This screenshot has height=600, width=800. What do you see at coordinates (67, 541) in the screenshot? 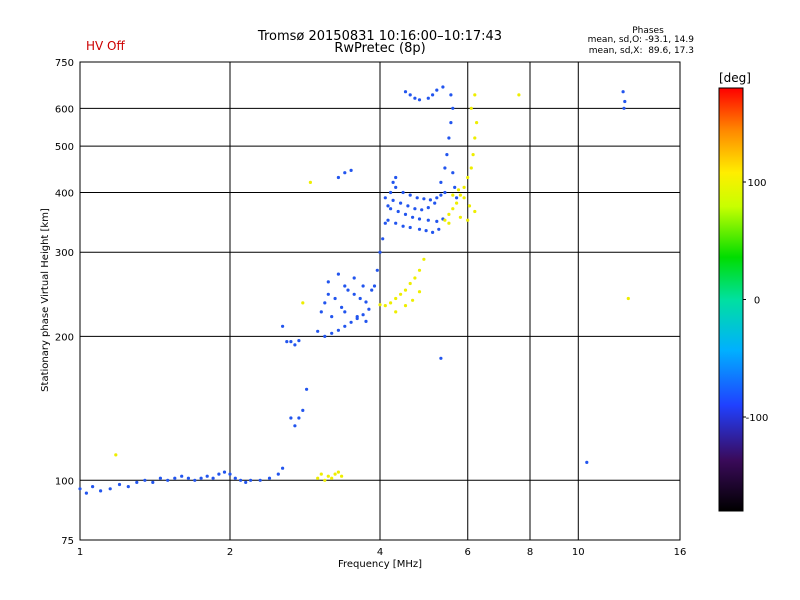
I see `y-tick-label: 75` at bounding box center [67, 541].